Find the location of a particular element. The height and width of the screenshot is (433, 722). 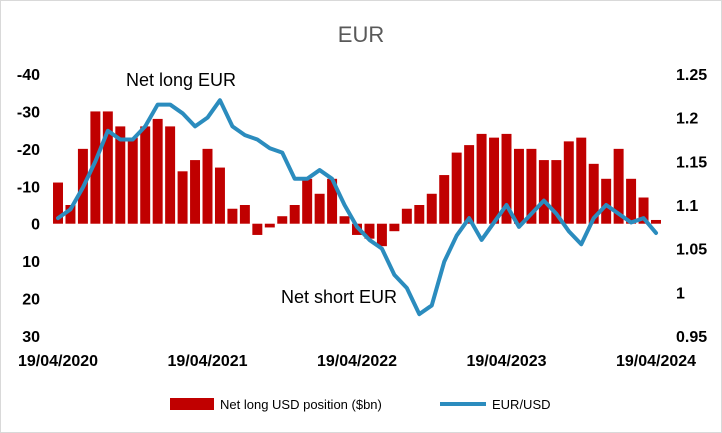

left-tick-label: -30 is located at coordinates (28, 112).